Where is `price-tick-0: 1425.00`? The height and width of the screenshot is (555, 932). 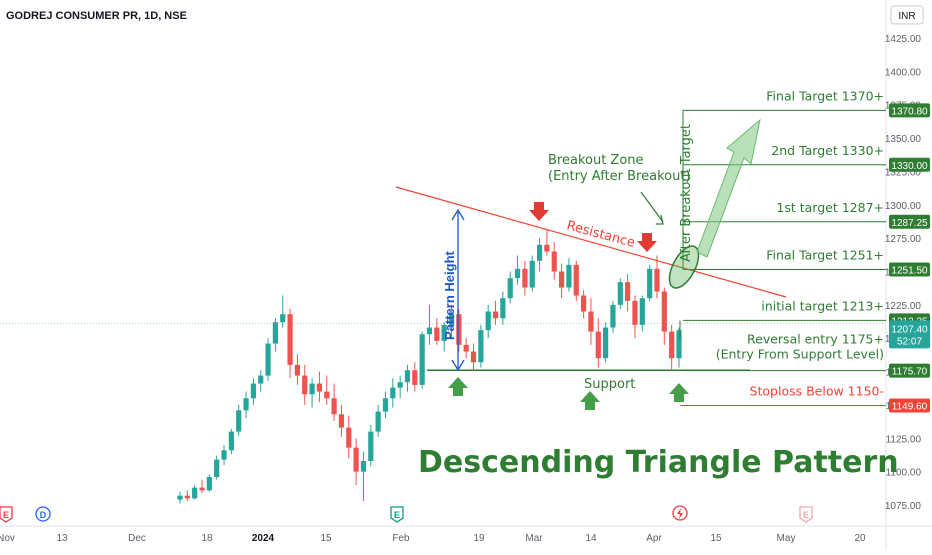 price-tick-0: 1425.00 is located at coordinates (903, 39).